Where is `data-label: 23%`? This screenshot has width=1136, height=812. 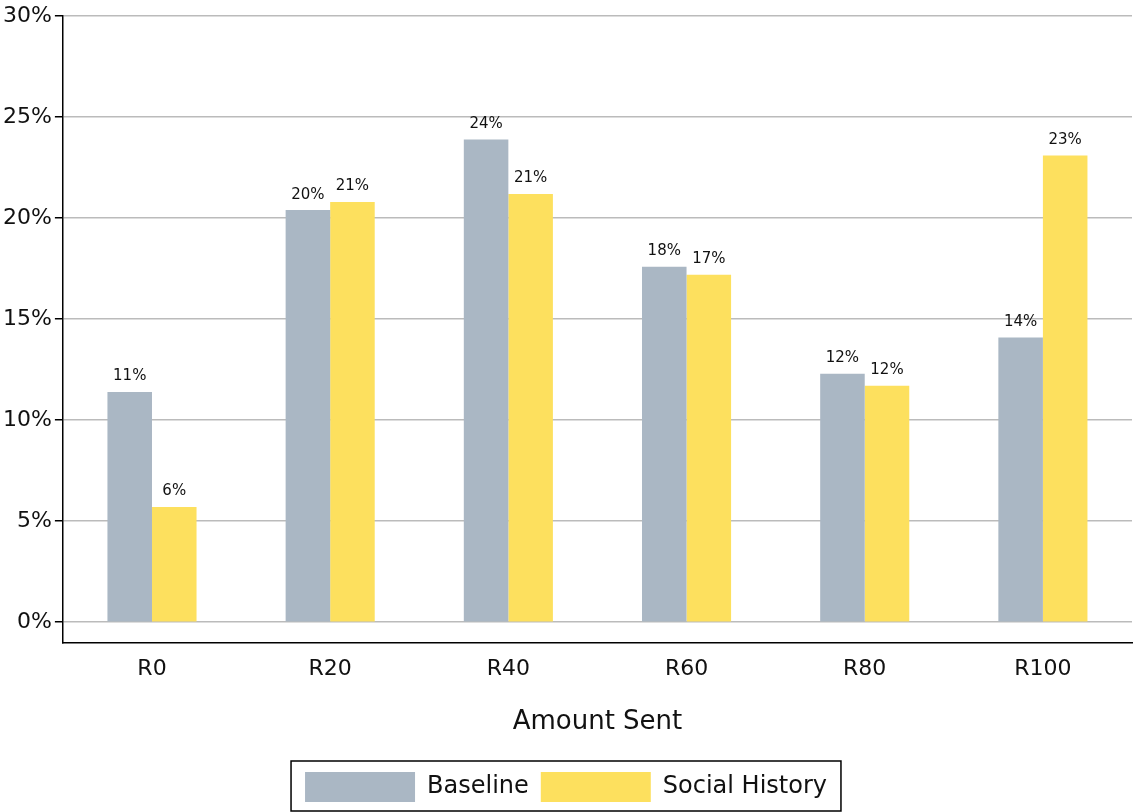 data-label: 23% is located at coordinates (1065, 138).